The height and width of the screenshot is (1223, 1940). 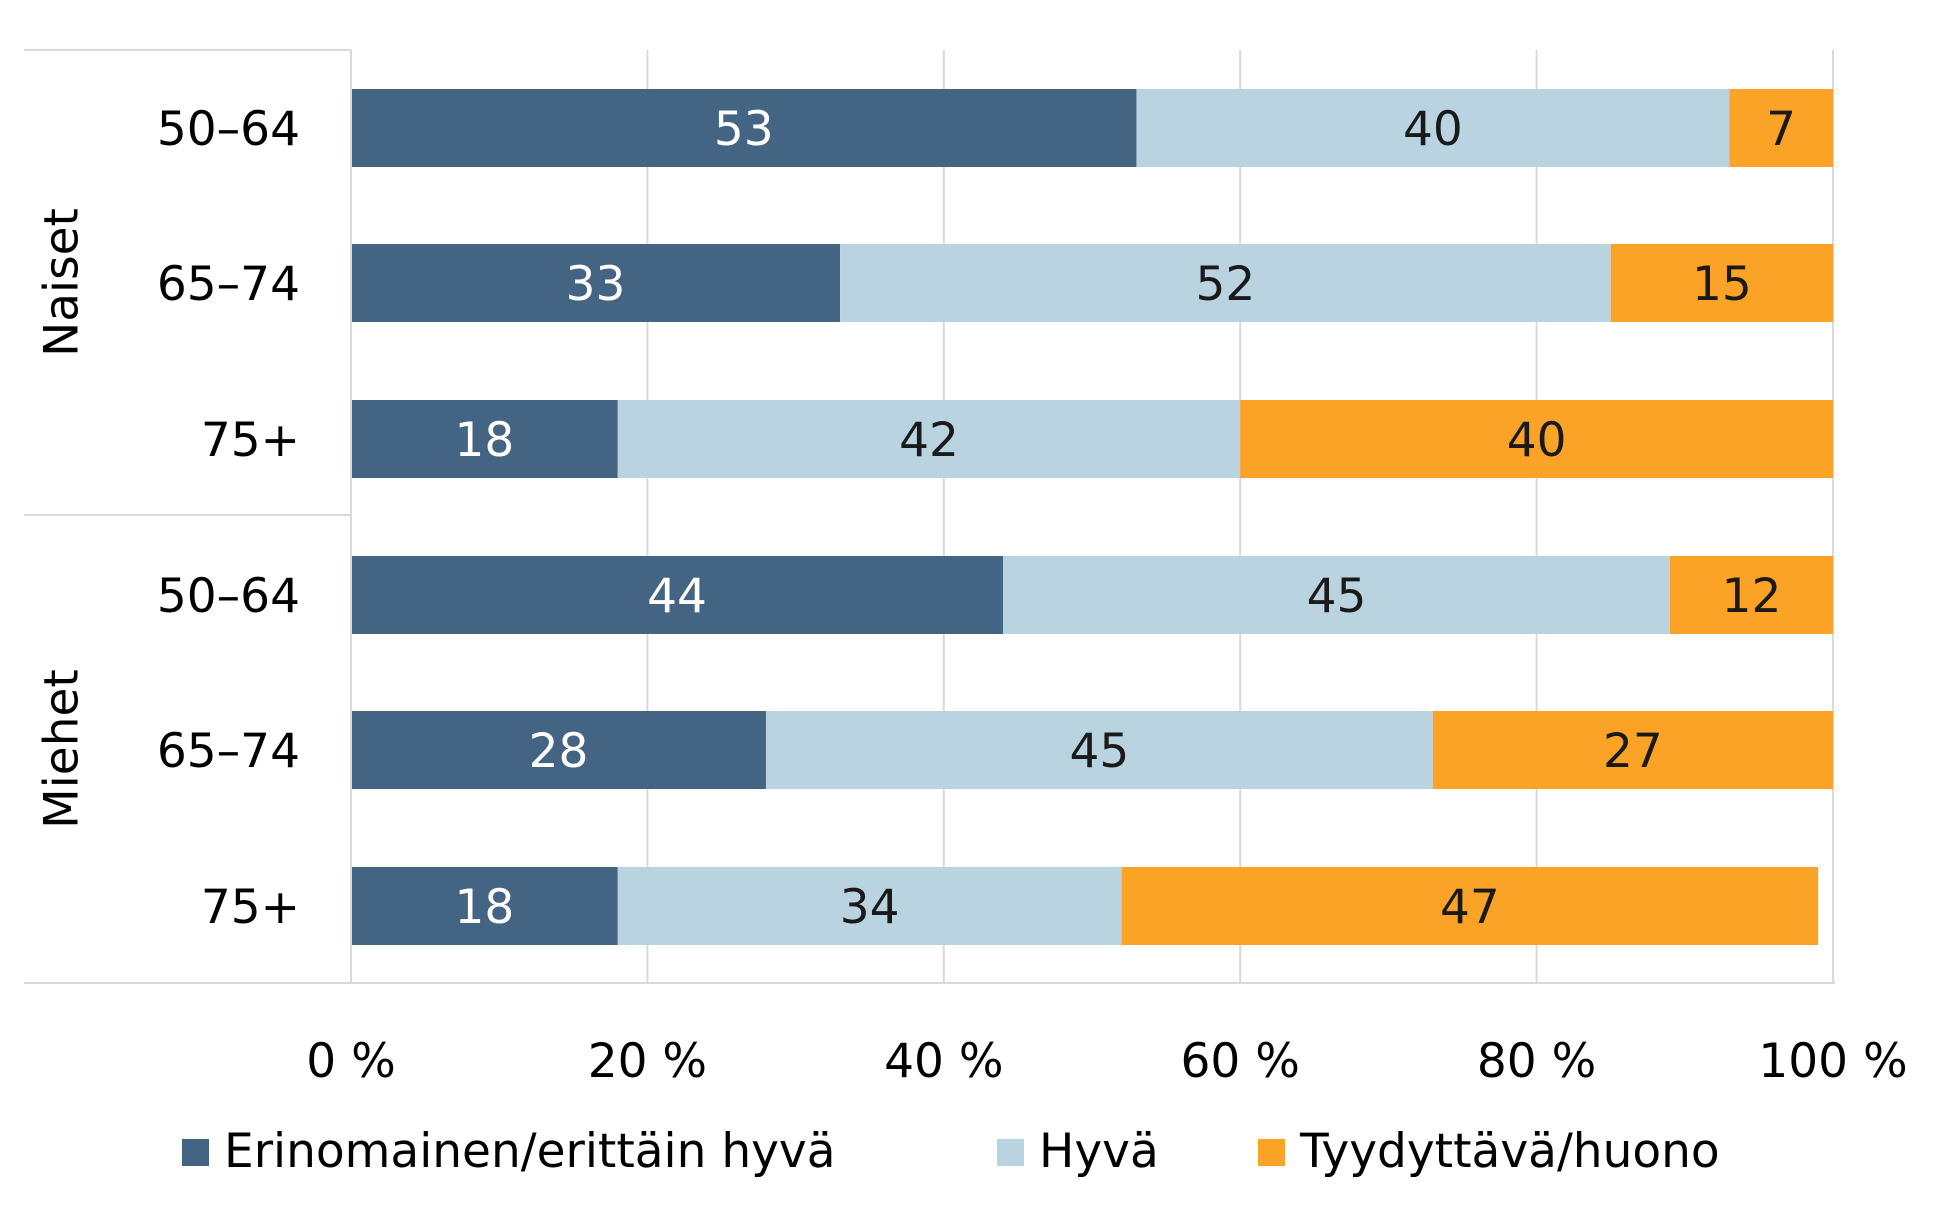 I want to click on x-tick-label: 80 %, so click(x=1536, y=1061).